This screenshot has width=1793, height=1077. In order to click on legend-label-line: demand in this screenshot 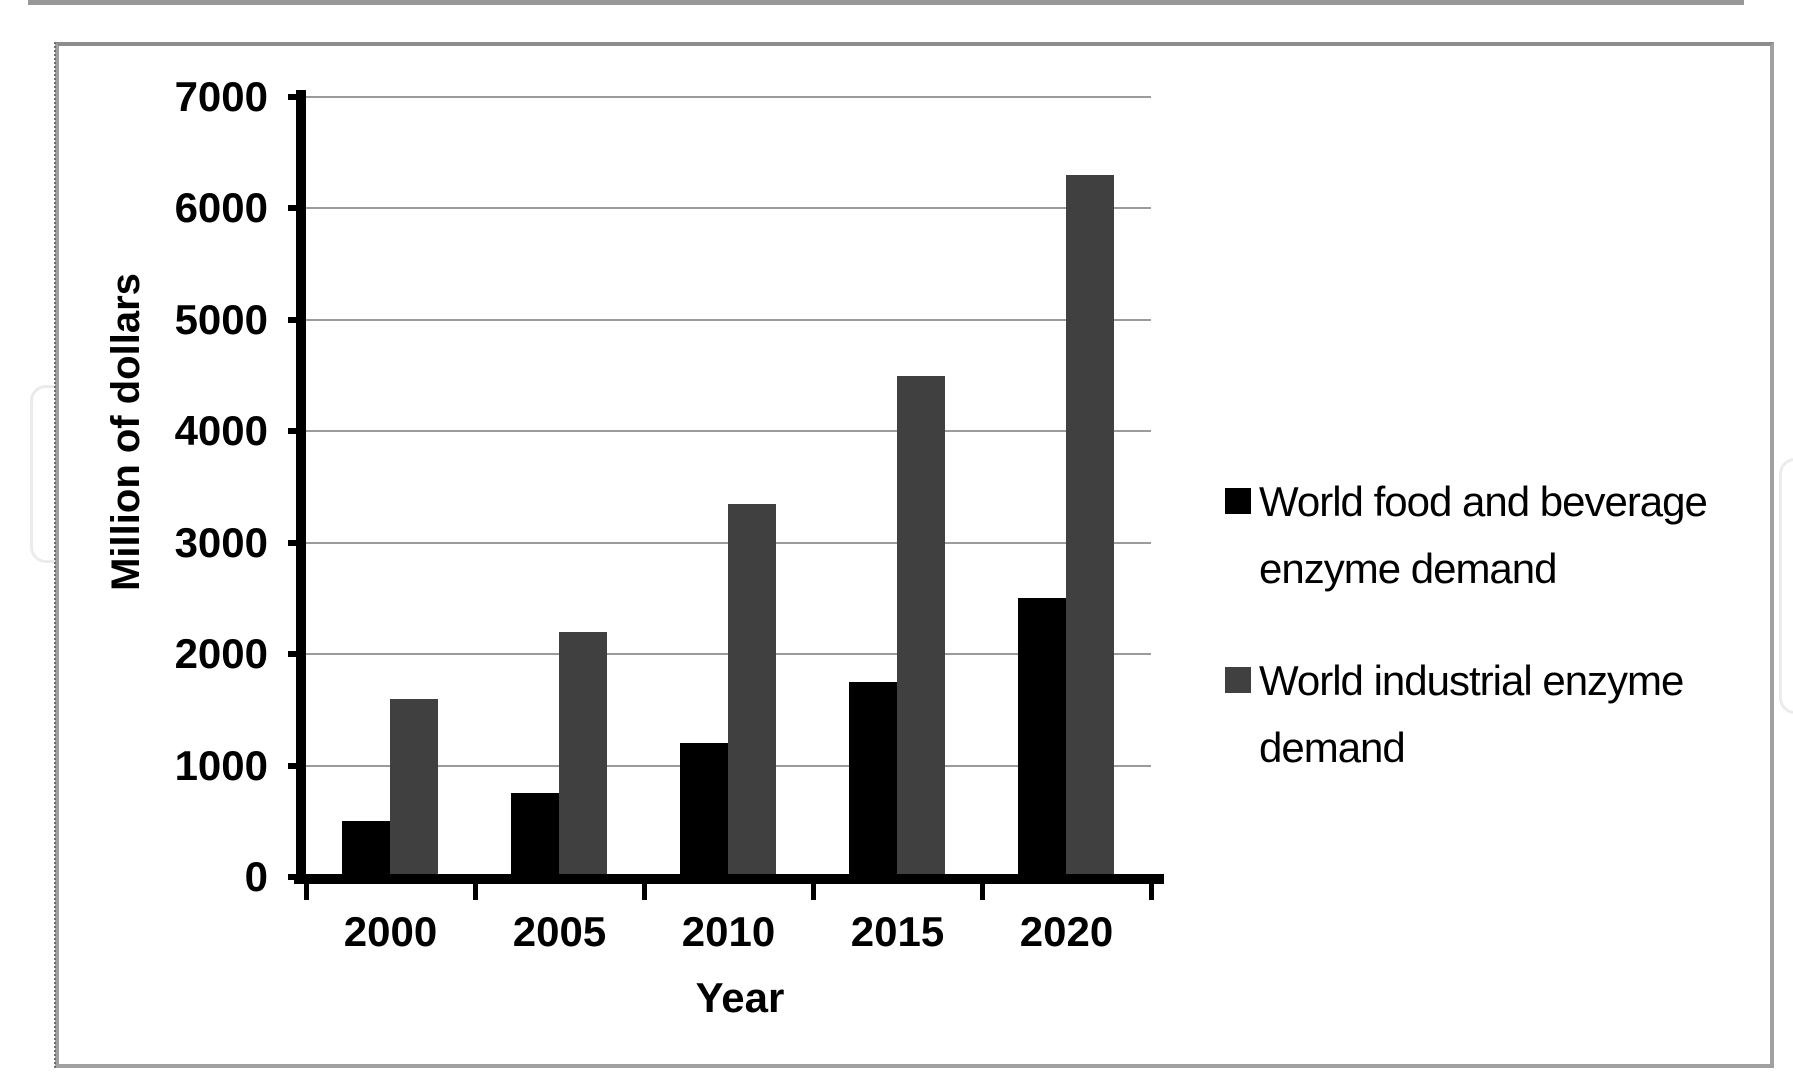, I will do `click(1332, 747)`.